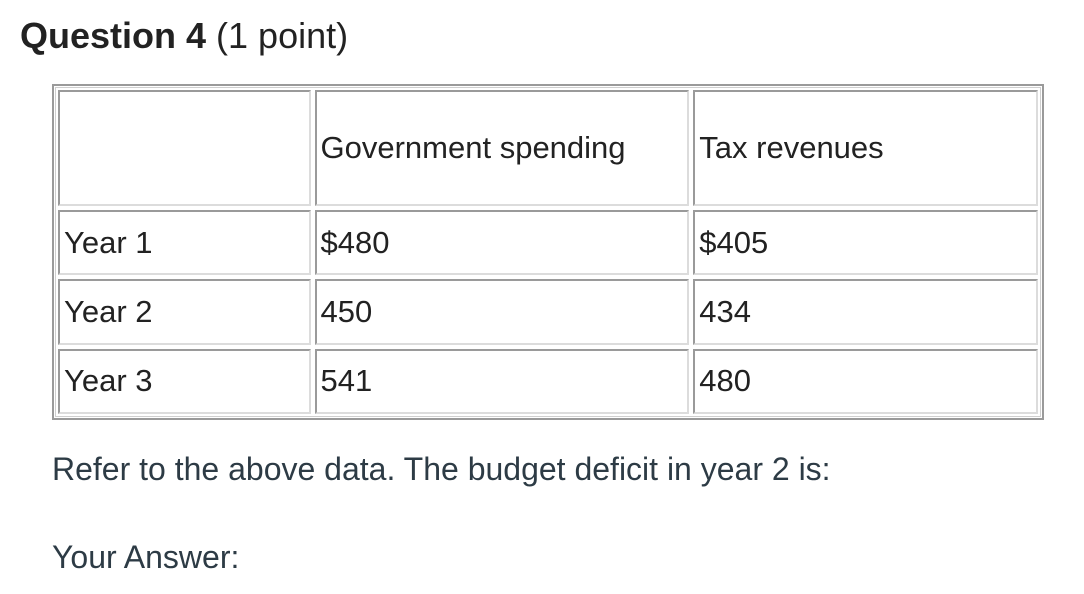 The width and height of the screenshot is (1084, 594). I want to click on question-header: Question 4 (1 point), so click(184, 36).